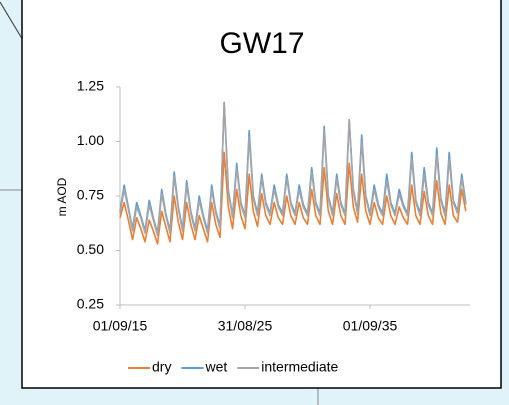 Image resolution: width=509 pixels, height=405 pixels. I want to click on chart-title: GW17, so click(261, 43).